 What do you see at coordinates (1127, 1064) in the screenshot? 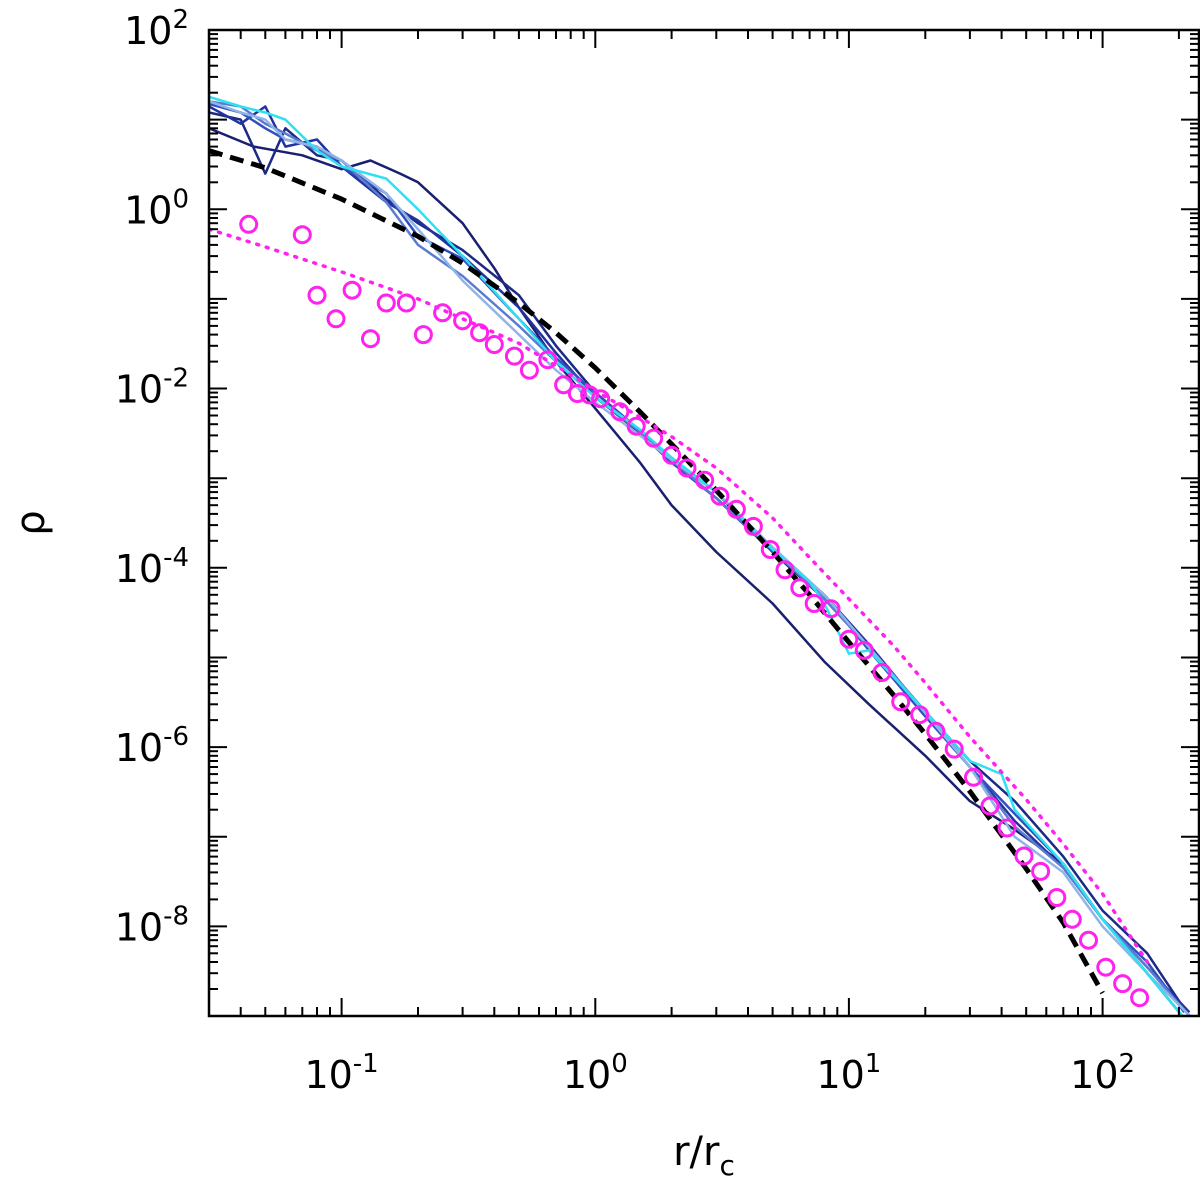
I see `x-tick-label-exponent: 2` at bounding box center [1127, 1064].